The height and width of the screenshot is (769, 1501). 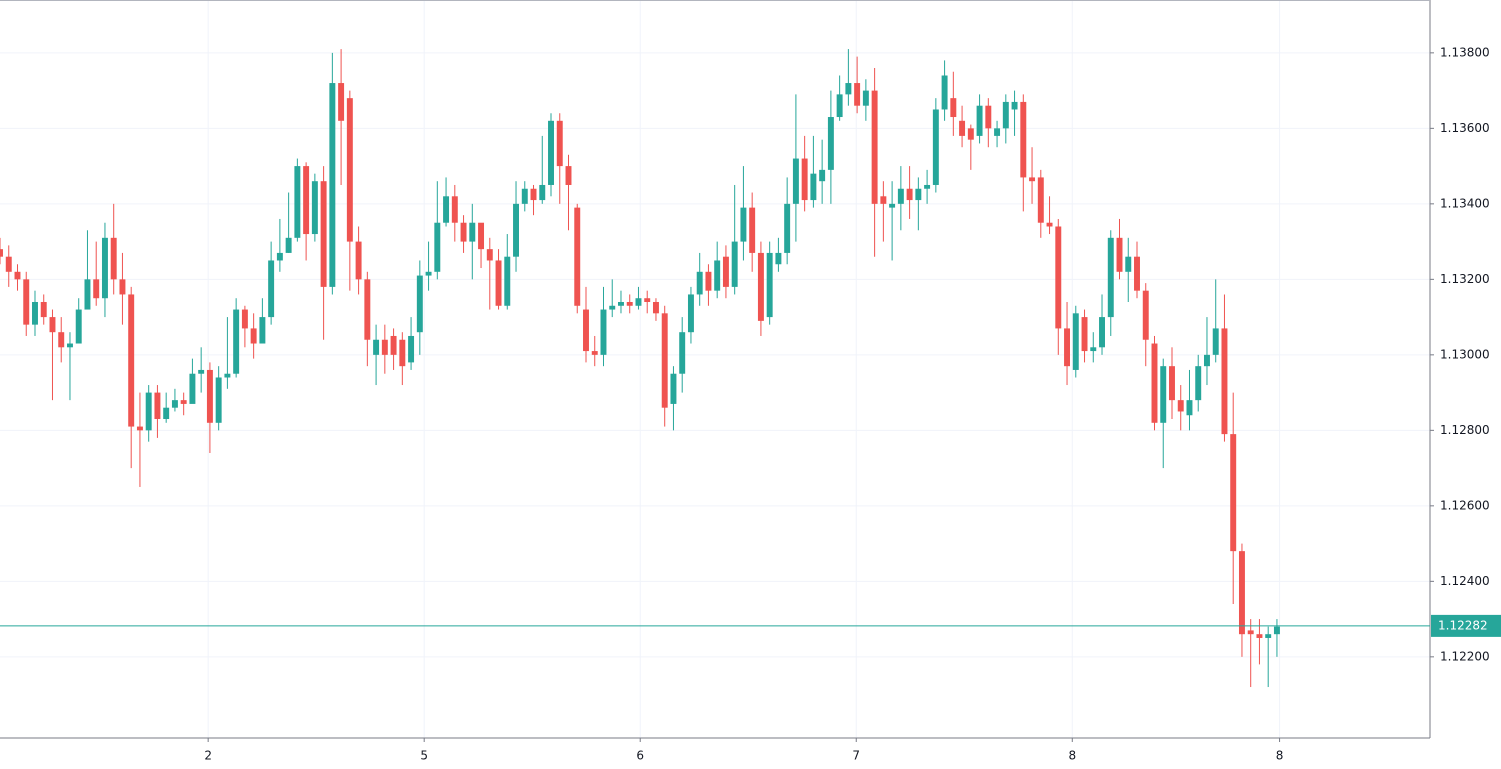 What do you see at coordinates (1465, 656) in the screenshot?
I see `y-tick-label: 1.12200` at bounding box center [1465, 656].